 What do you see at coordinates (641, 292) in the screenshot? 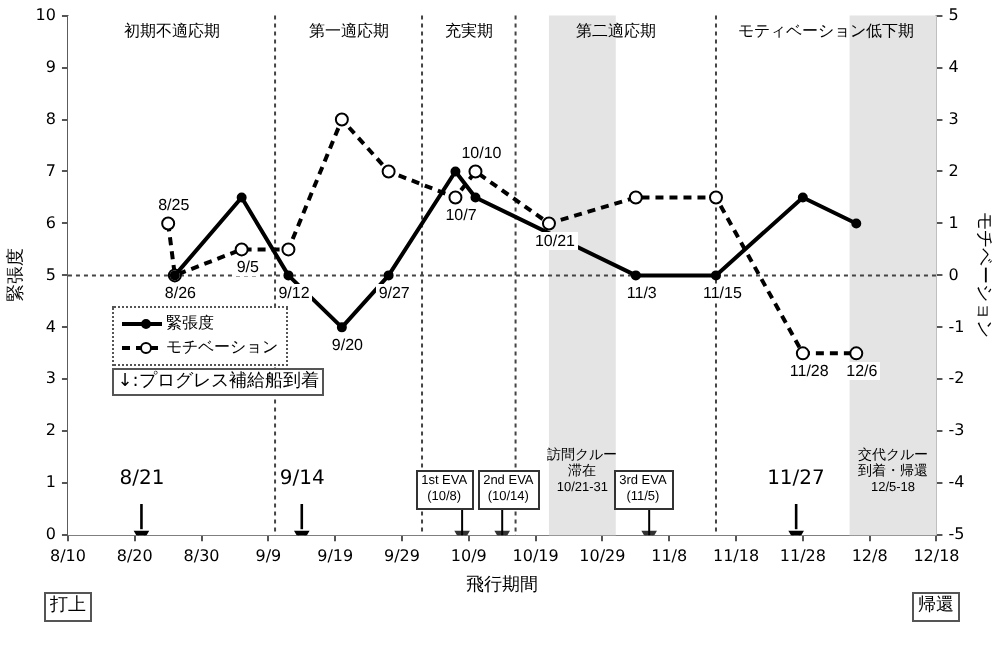
I see `annotation: 11/3` at bounding box center [641, 292].